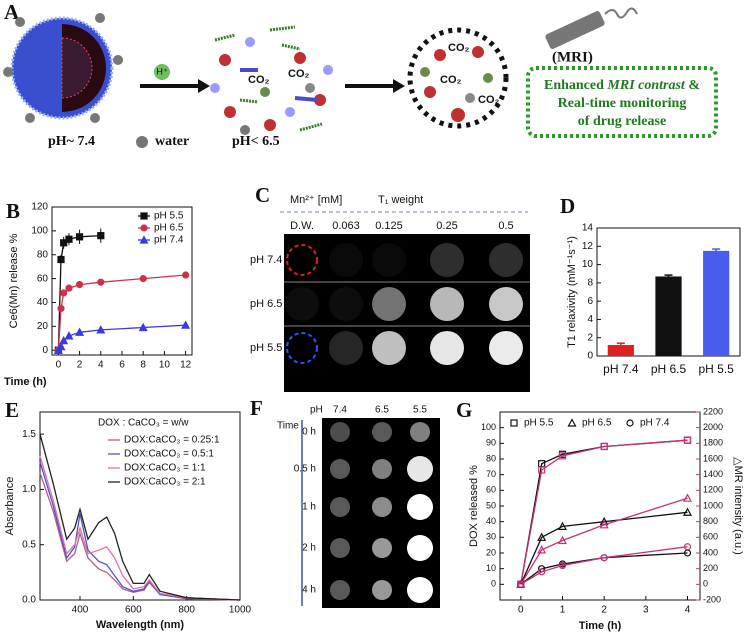 The image size is (746, 634). What do you see at coordinates (161, 71) in the screenshot?
I see `proton-label: H⁺` at bounding box center [161, 71].